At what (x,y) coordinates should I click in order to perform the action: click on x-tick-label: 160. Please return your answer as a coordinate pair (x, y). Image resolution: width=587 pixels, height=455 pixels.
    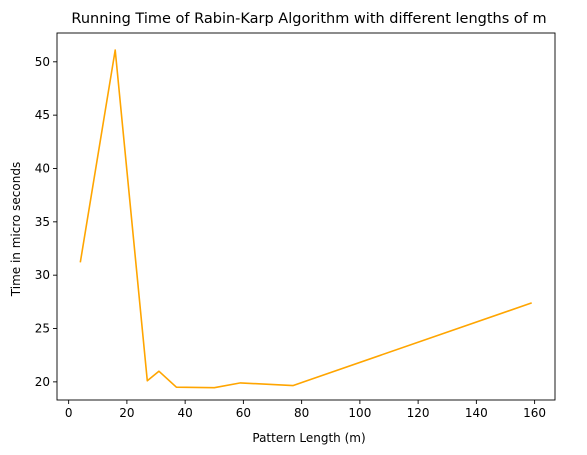
    Looking at the image, I should click on (534, 413).